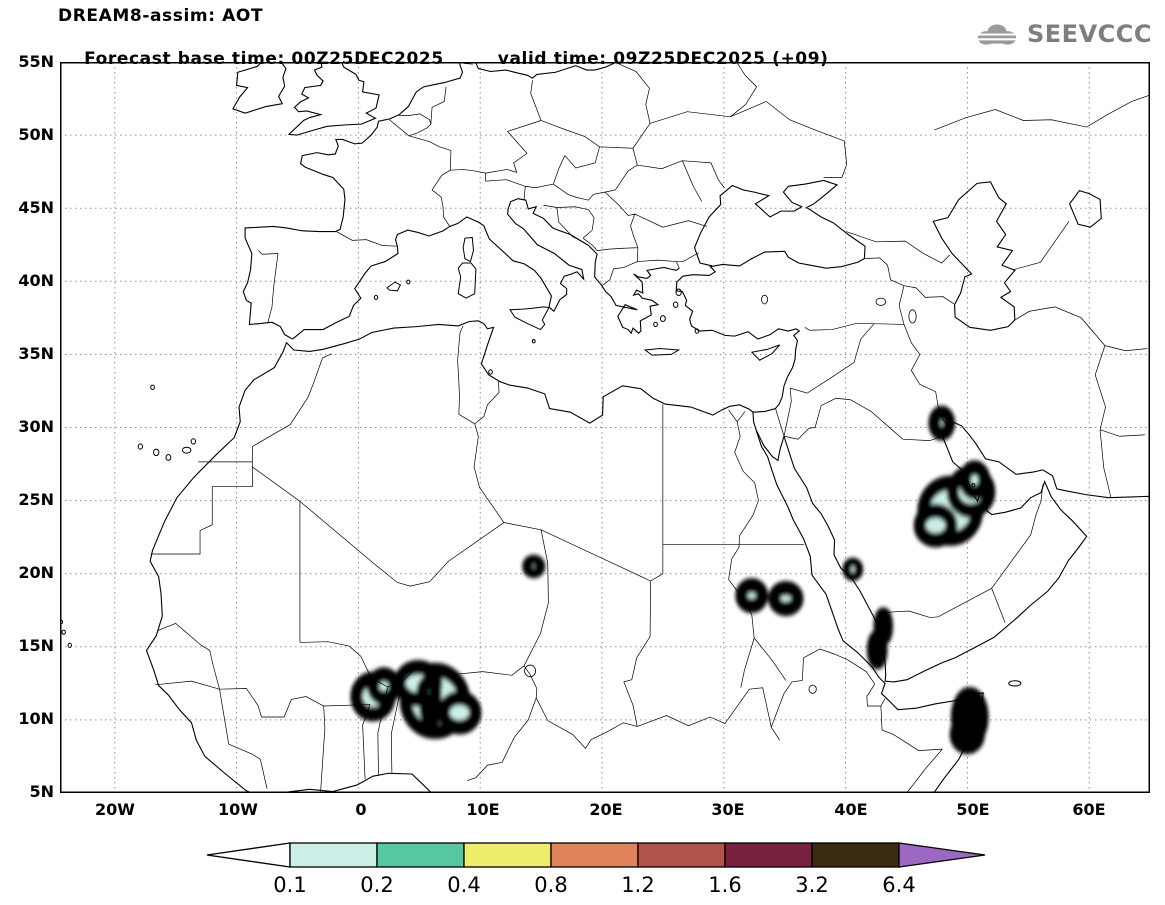  I want to click on lat-tick-45n: 45N, so click(36, 207).